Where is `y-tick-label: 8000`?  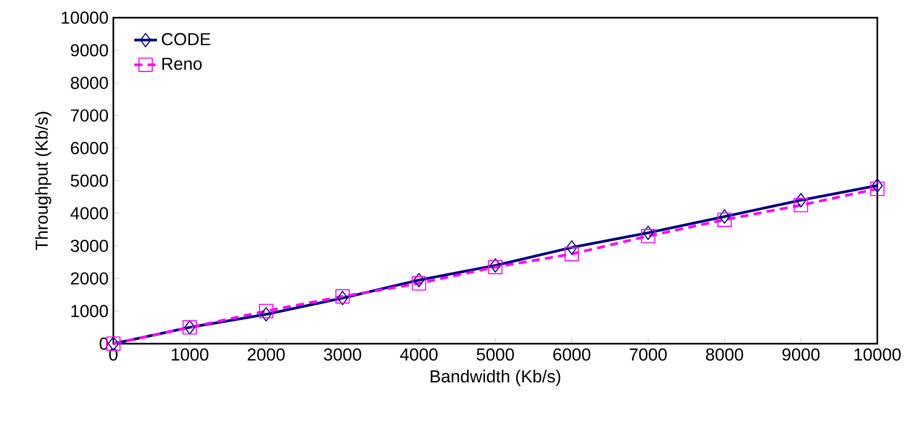 y-tick-label: 8000 is located at coordinates (89, 82).